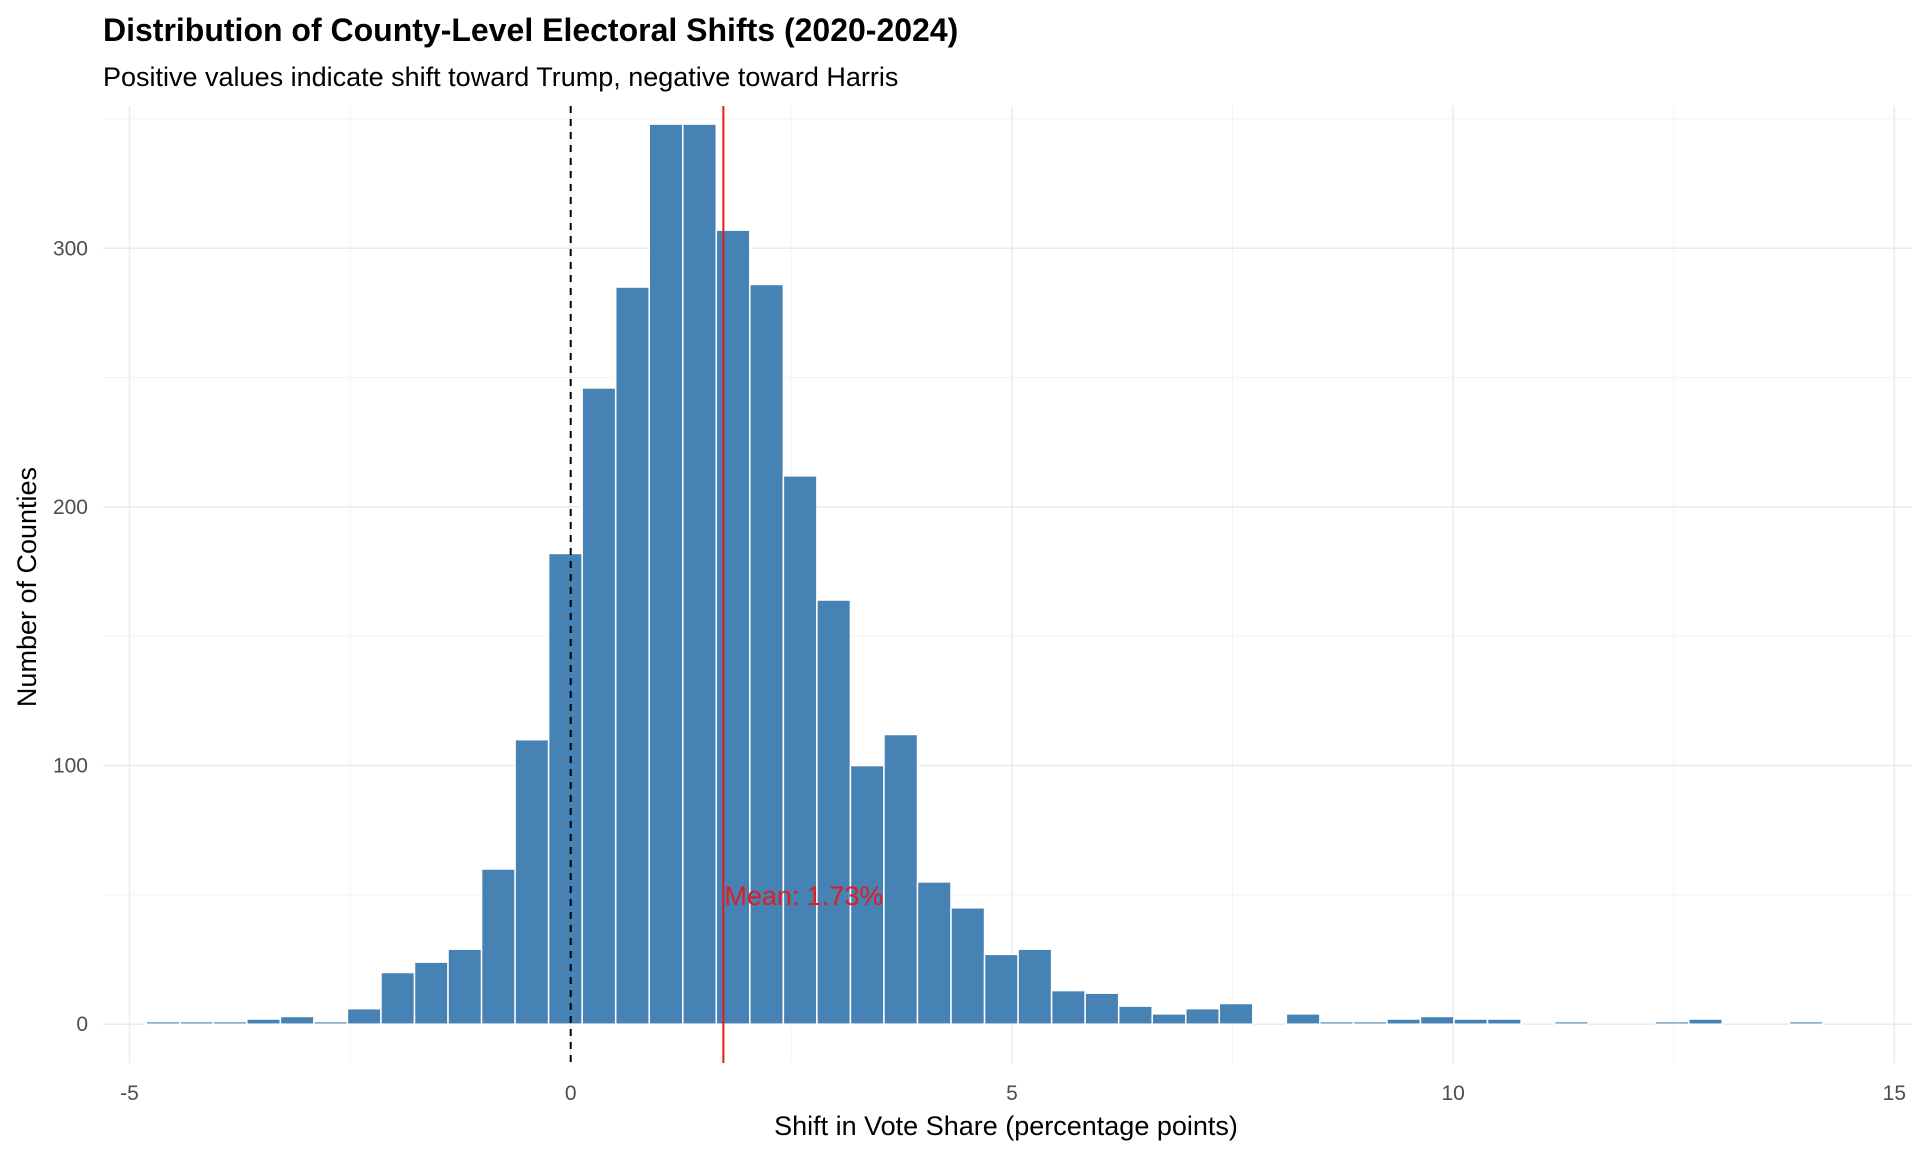 This screenshot has width=1920, height=1152. What do you see at coordinates (27, 587) in the screenshot?
I see `y-axis-title: Number of Counties` at bounding box center [27, 587].